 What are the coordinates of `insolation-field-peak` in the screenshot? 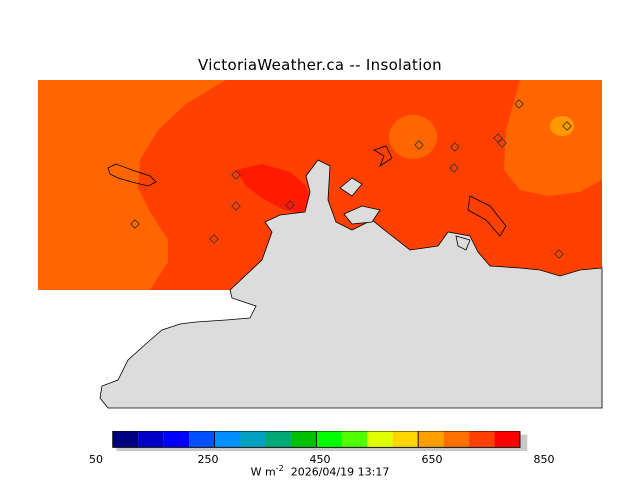 It's located at (274, 189).